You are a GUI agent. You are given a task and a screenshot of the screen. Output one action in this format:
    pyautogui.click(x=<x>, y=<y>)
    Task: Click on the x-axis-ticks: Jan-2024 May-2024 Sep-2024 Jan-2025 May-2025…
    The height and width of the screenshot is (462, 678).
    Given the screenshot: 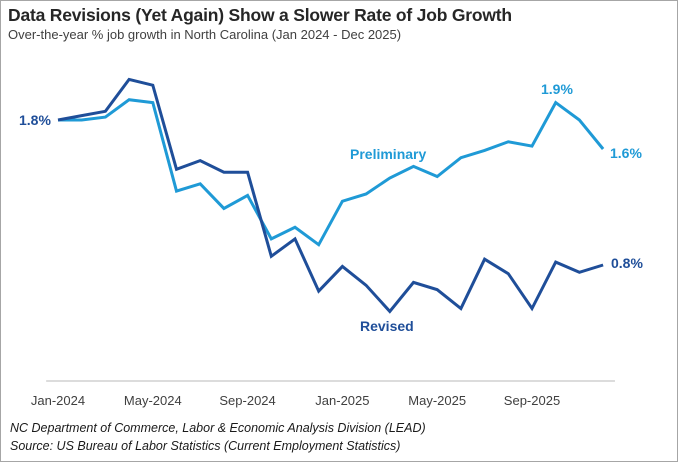 What is the action you would take?
    pyautogui.click(x=295, y=400)
    